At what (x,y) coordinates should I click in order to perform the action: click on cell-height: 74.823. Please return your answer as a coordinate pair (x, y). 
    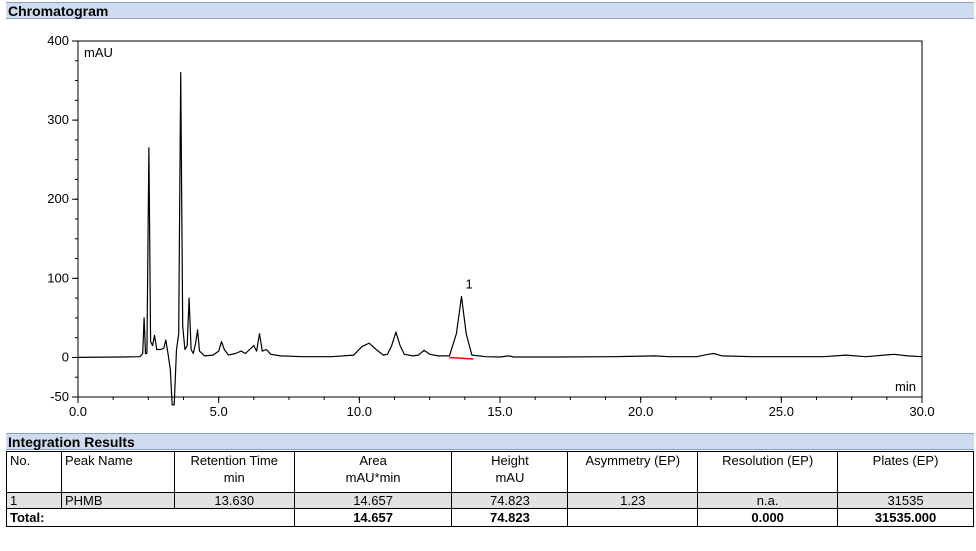
    Looking at the image, I should click on (510, 500).